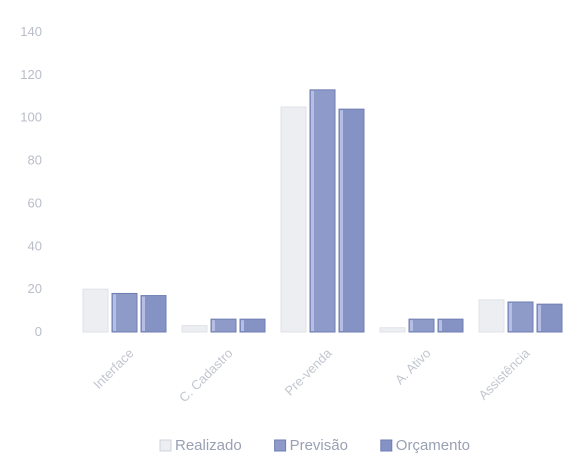  I want to click on legend-label-orçamento: Orçamento, so click(433, 445).